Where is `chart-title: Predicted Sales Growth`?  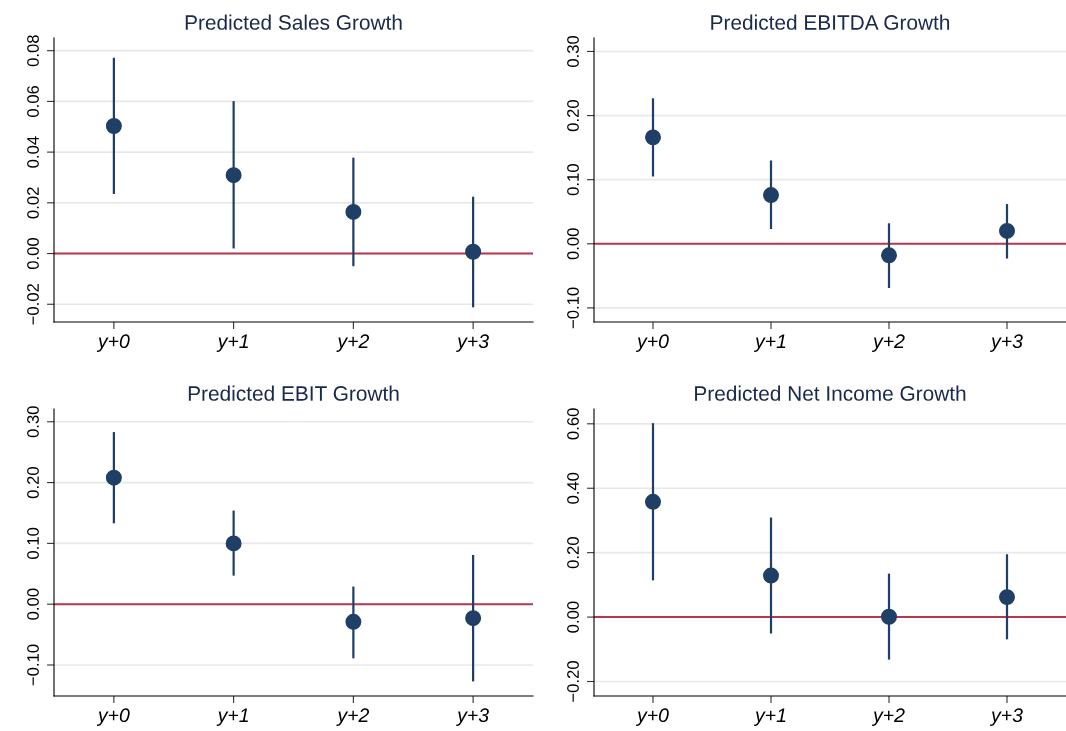 chart-title: Predicted Sales Growth is located at coordinates (293, 22).